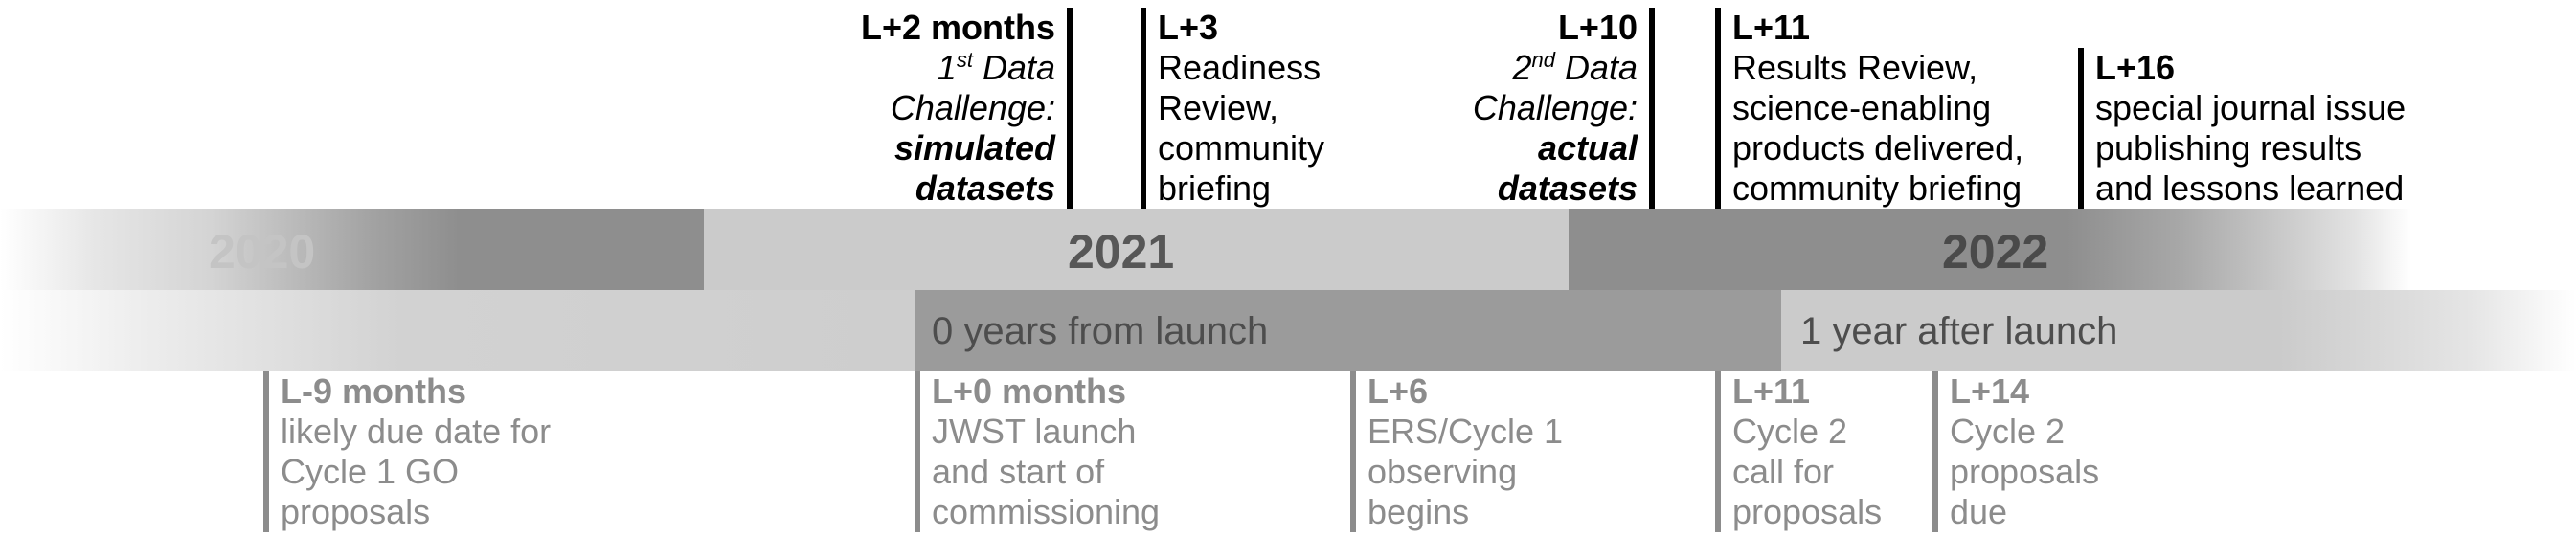 This screenshot has height=537, width=2576. Describe the element at coordinates (1188, 27) in the screenshot. I see `milestone-heading: L+3` at that location.